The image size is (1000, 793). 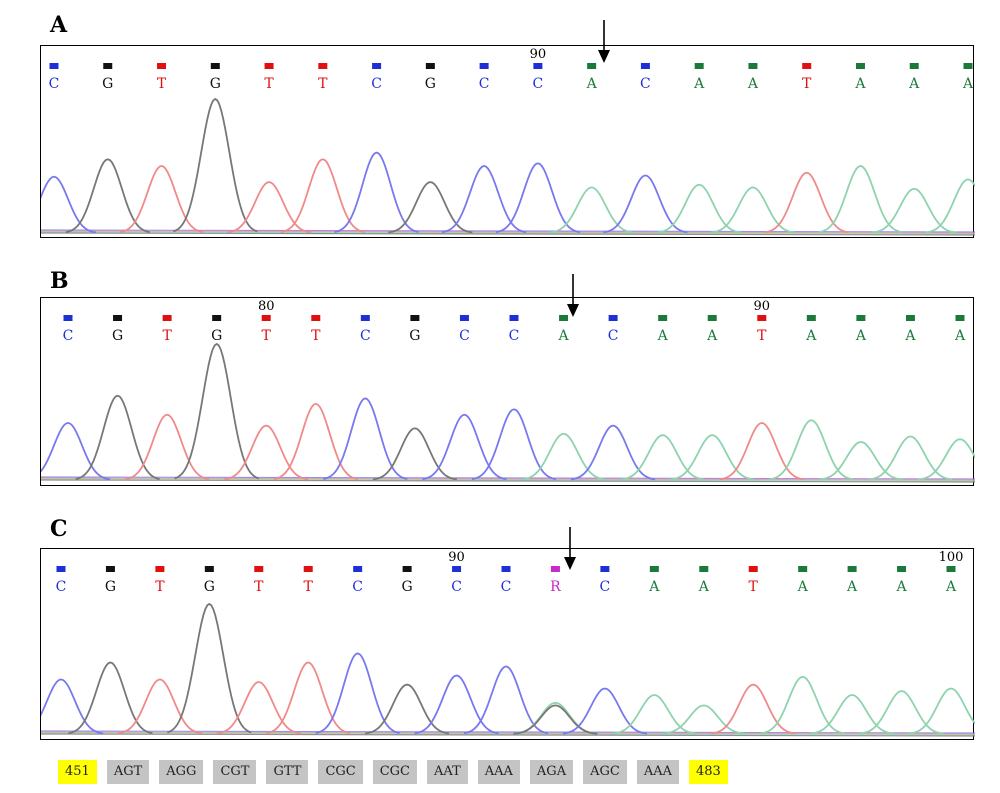 What do you see at coordinates (753, 84) in the screenshot?
I see `base-call-13: A` at bounding box center [753, 84].